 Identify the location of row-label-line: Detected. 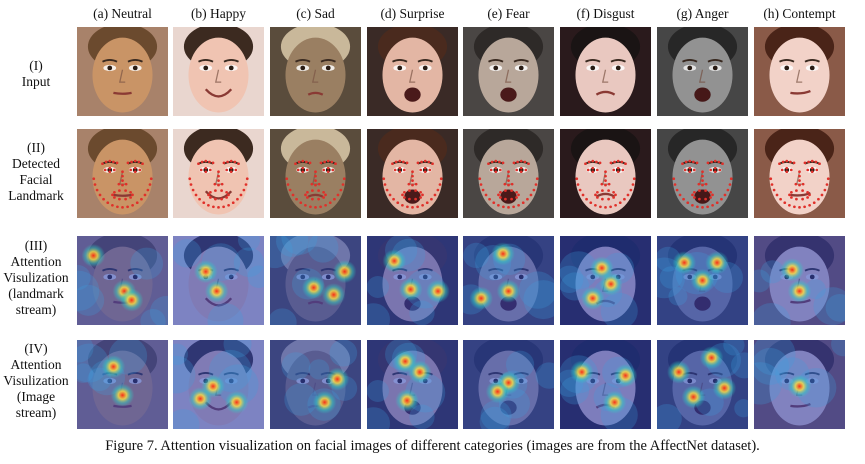
(36, 163).